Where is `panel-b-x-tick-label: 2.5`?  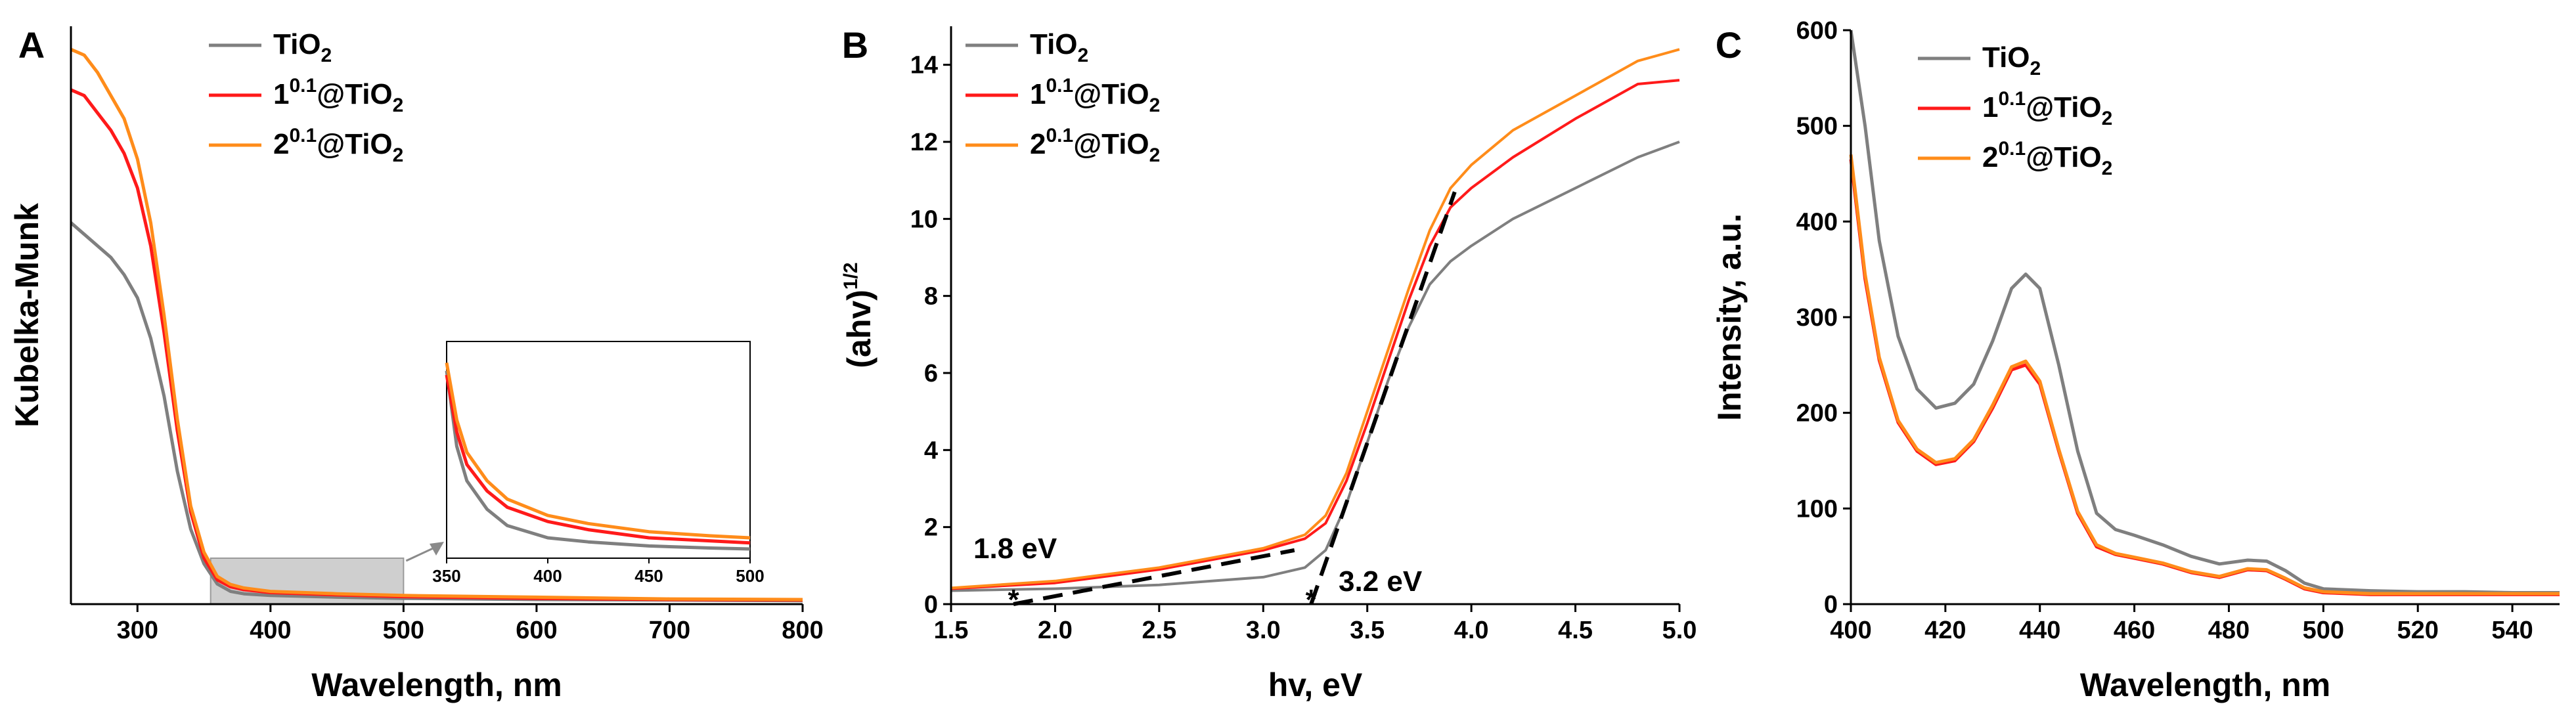
panel-b-x-tick-label: 2.5 is located at coordinates (1159, 630).